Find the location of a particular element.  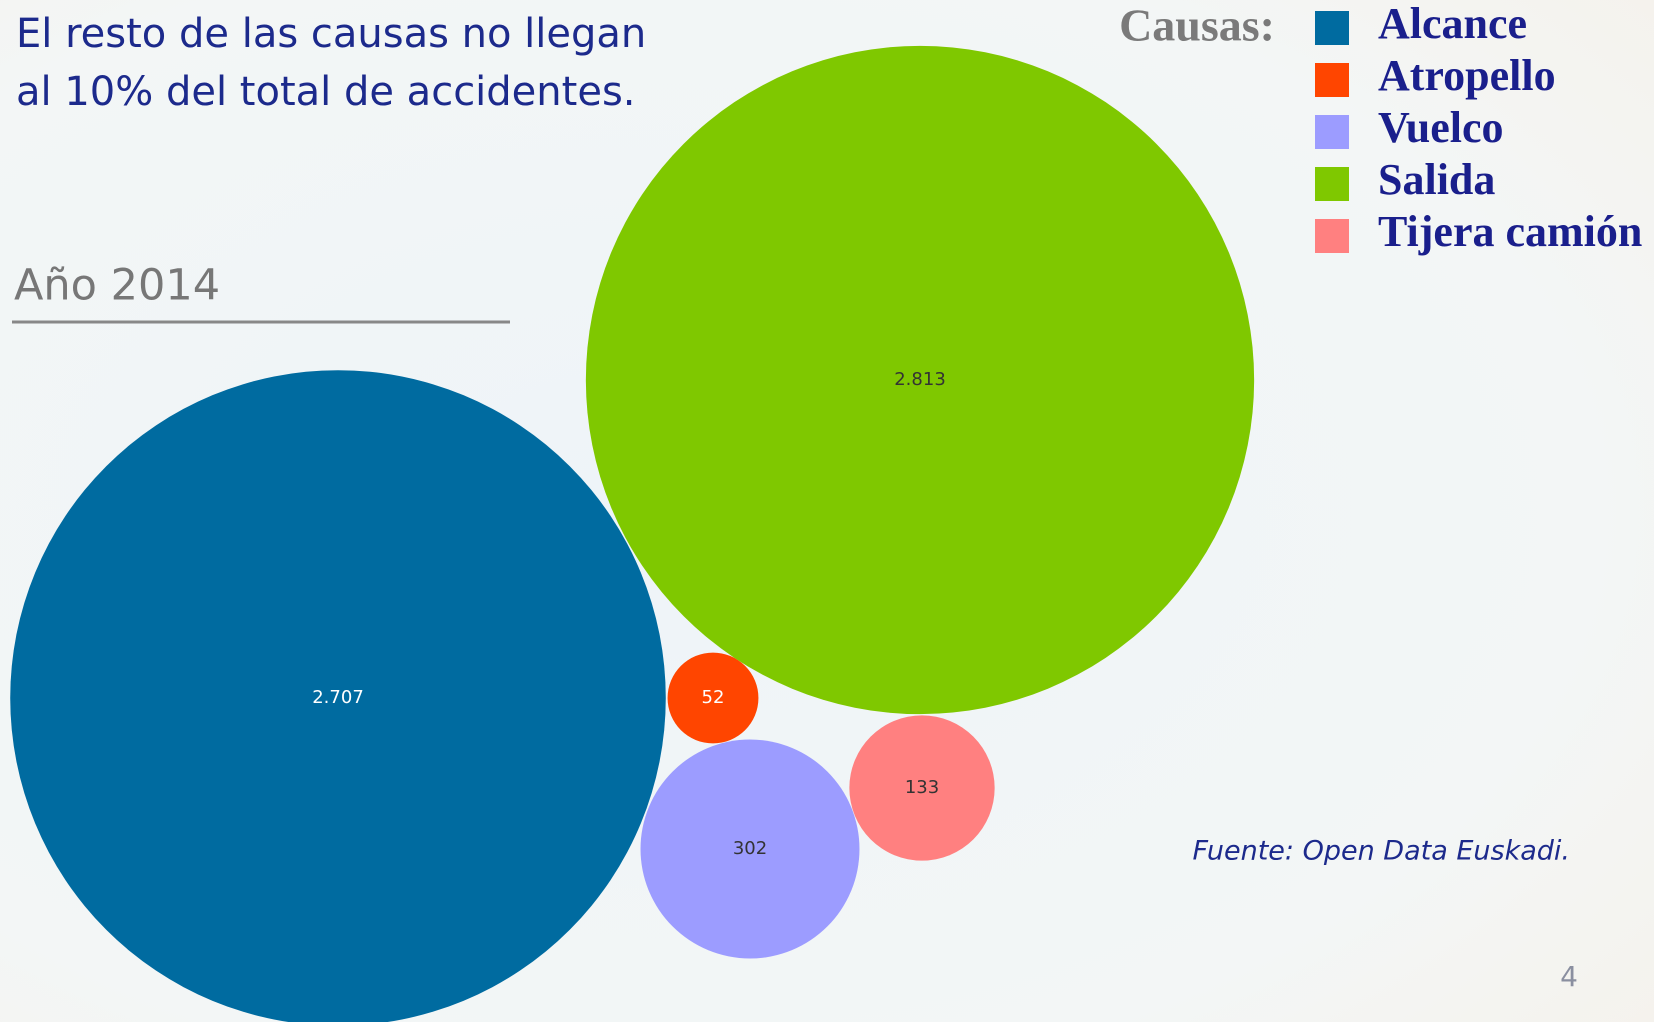

subtitle: Año 2014 is located at coordinates (117, 286).